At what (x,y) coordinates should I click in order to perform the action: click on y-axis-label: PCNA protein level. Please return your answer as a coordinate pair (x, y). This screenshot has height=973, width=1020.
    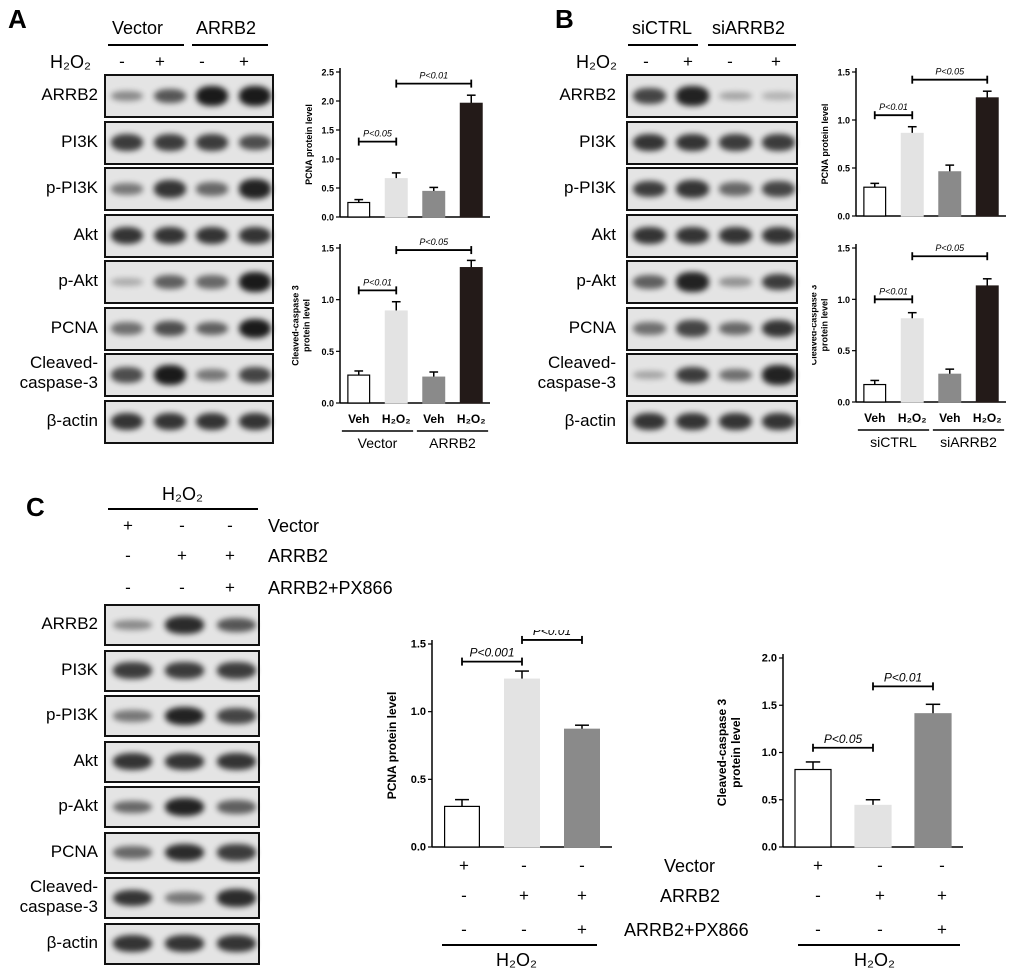
    Looking at the image, I should click on (825, 144).